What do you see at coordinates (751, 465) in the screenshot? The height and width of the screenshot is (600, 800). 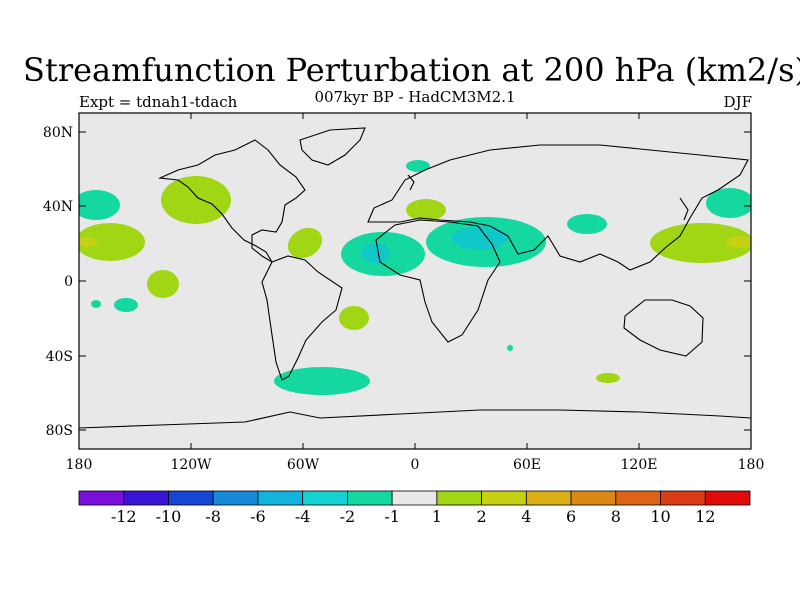 I see `lon-label-180e: 180` at bounding box center [751, 465].